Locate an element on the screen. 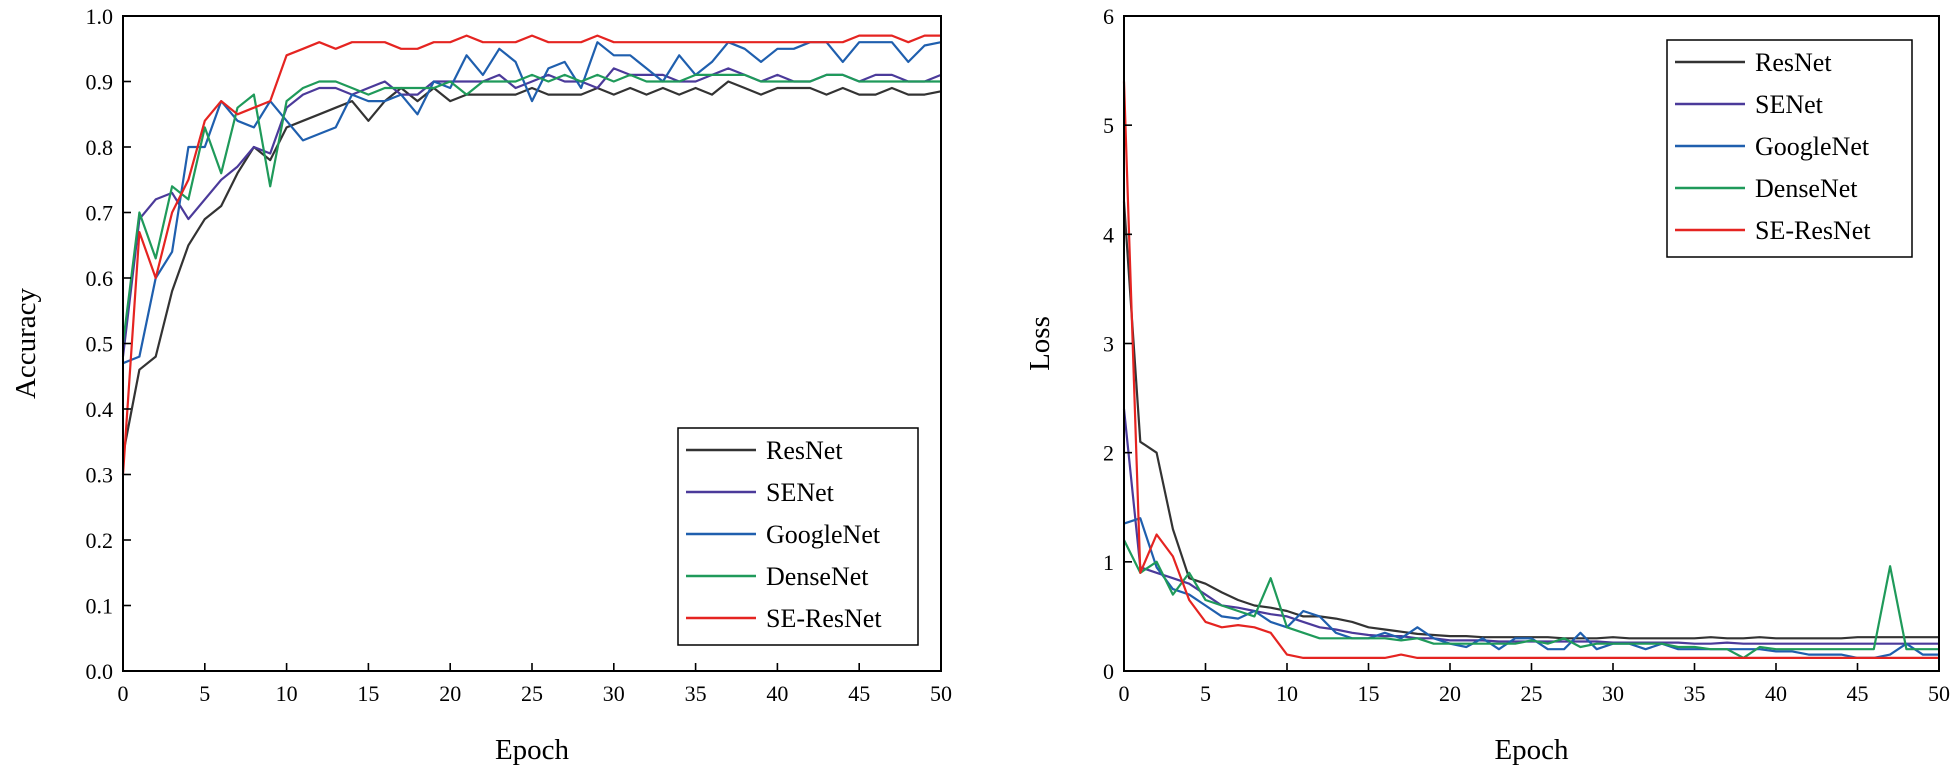 This screenshot has width=1950, height=778. accuracy-series-densenet-line is located at coordinates (531, 208).